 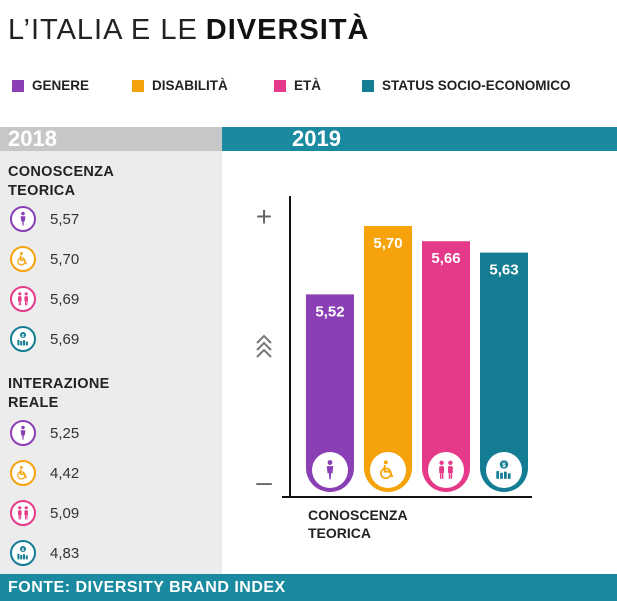 I want to click on legend-label: GENERE, so click(x=61, y=85).